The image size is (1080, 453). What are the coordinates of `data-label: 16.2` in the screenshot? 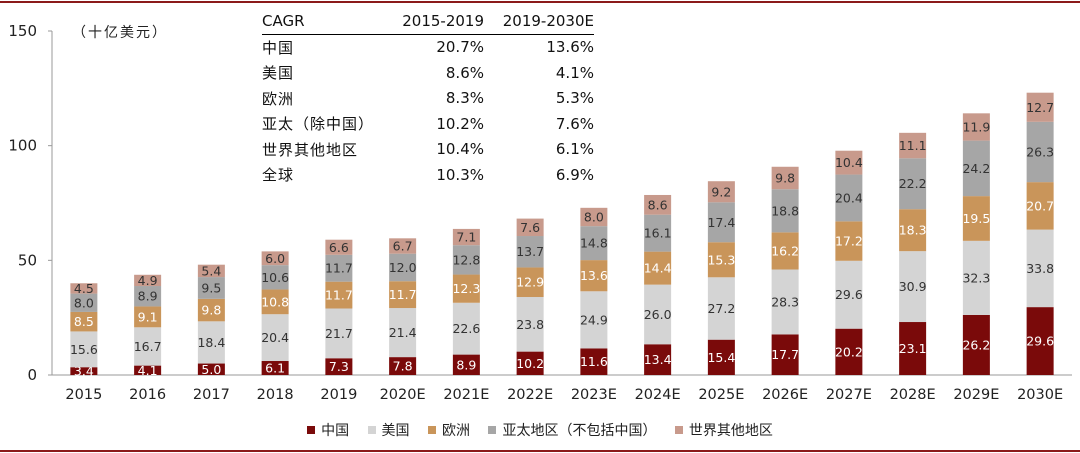 It's located at (785, 250).